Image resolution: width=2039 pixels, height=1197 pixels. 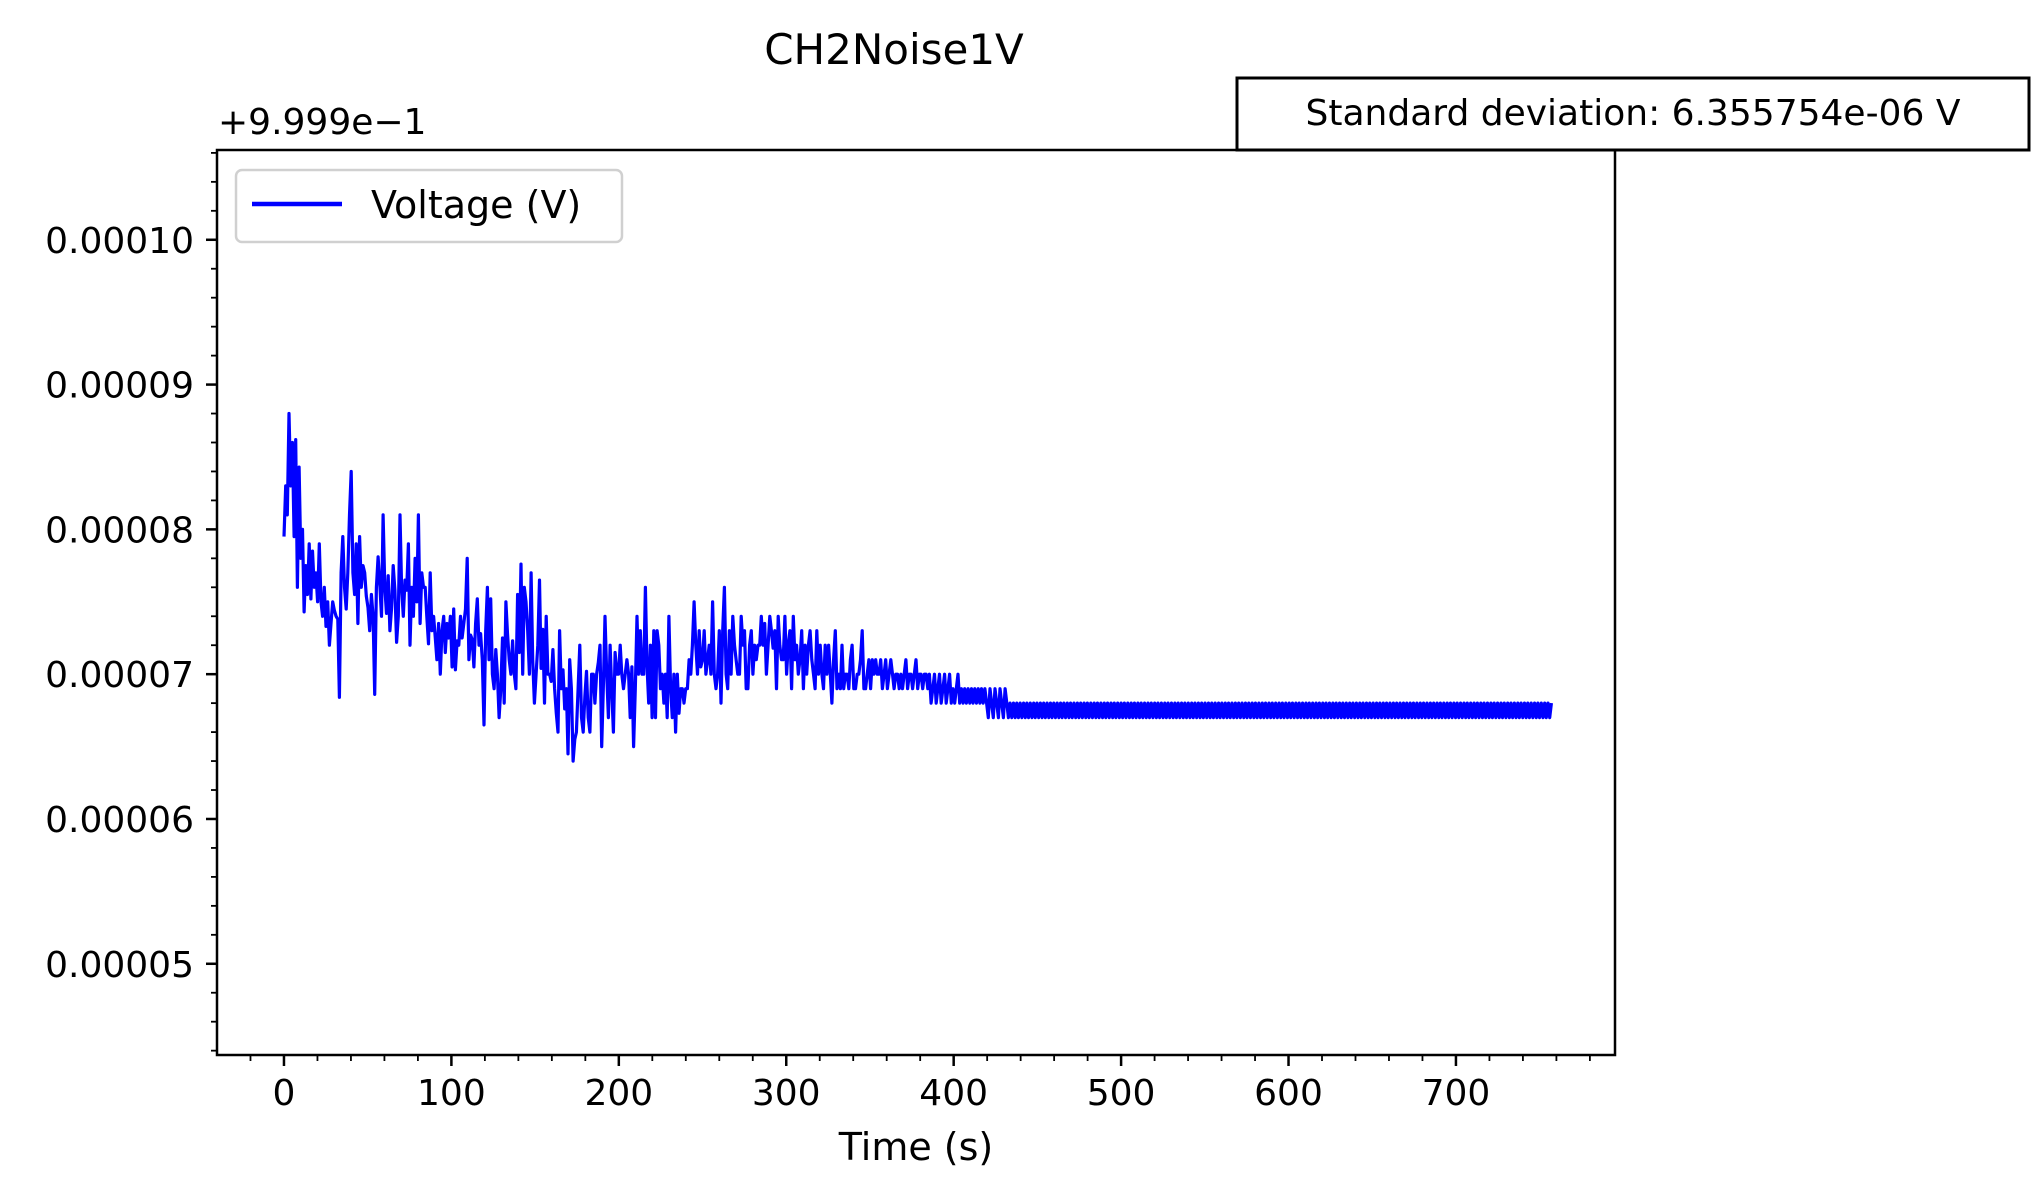 What do you see at coordinates (119, 530) in the screenshot?
I see `y-tick-label: 0.00008` at bounding box center [119, 530].